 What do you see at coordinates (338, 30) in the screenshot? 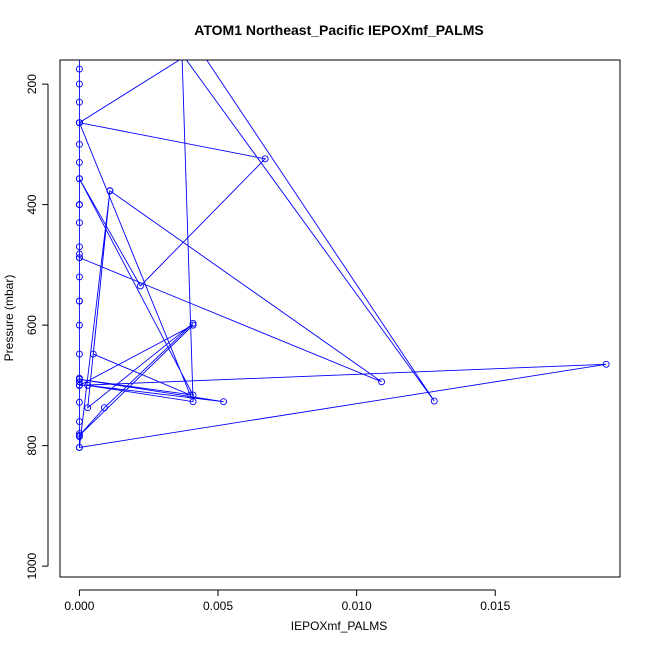
I see `chart-title: ATOM1 Northeast_Pacific IEPOXmf_PALMS` at bounding box center [338, 30].